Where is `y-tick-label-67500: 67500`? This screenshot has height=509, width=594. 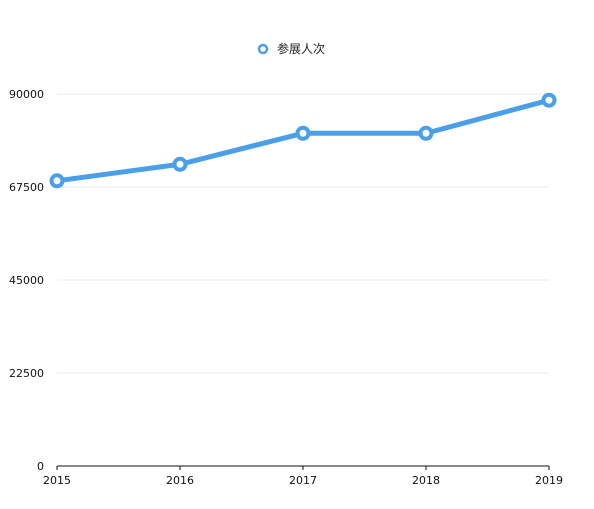 y-tick-label-67500: 67500 is located at coordinates (26, 187).